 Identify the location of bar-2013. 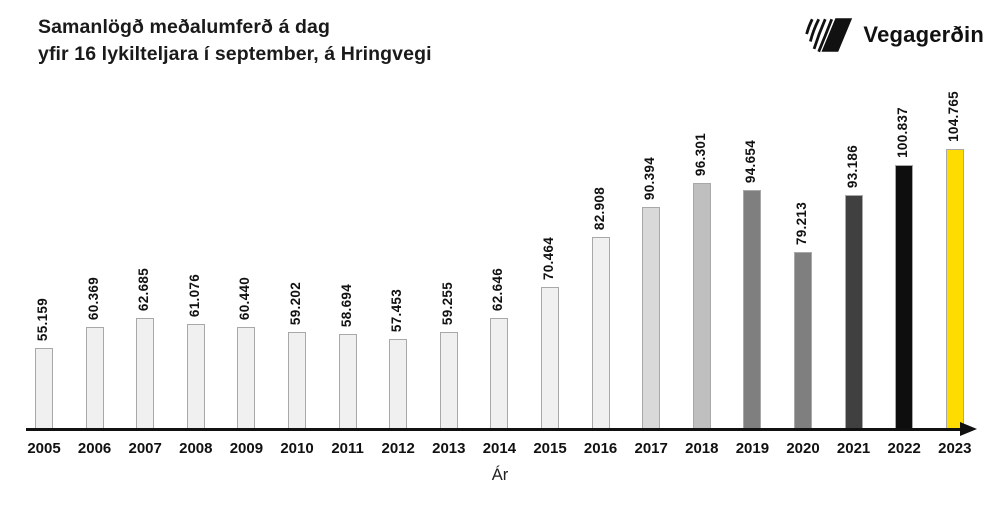
(448, 380).